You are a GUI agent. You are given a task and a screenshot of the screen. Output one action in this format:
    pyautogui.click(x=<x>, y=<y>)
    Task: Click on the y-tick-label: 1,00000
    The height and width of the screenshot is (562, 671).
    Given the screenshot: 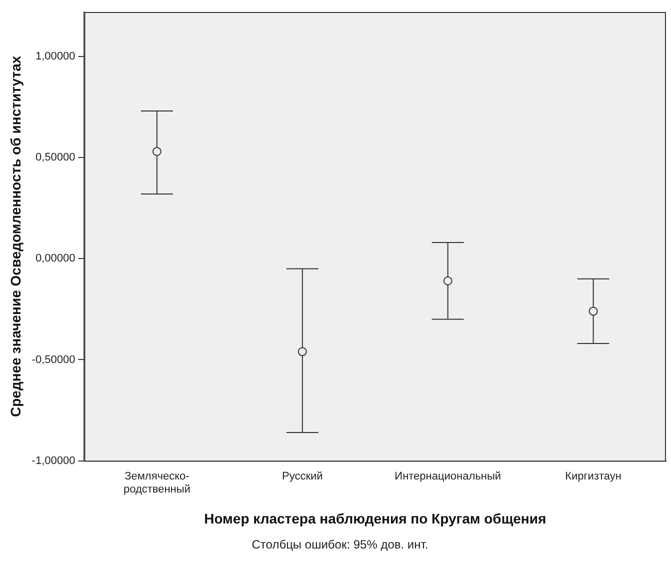 What is the action you would take?
    pyautogui.click(x=55, y=56)
    